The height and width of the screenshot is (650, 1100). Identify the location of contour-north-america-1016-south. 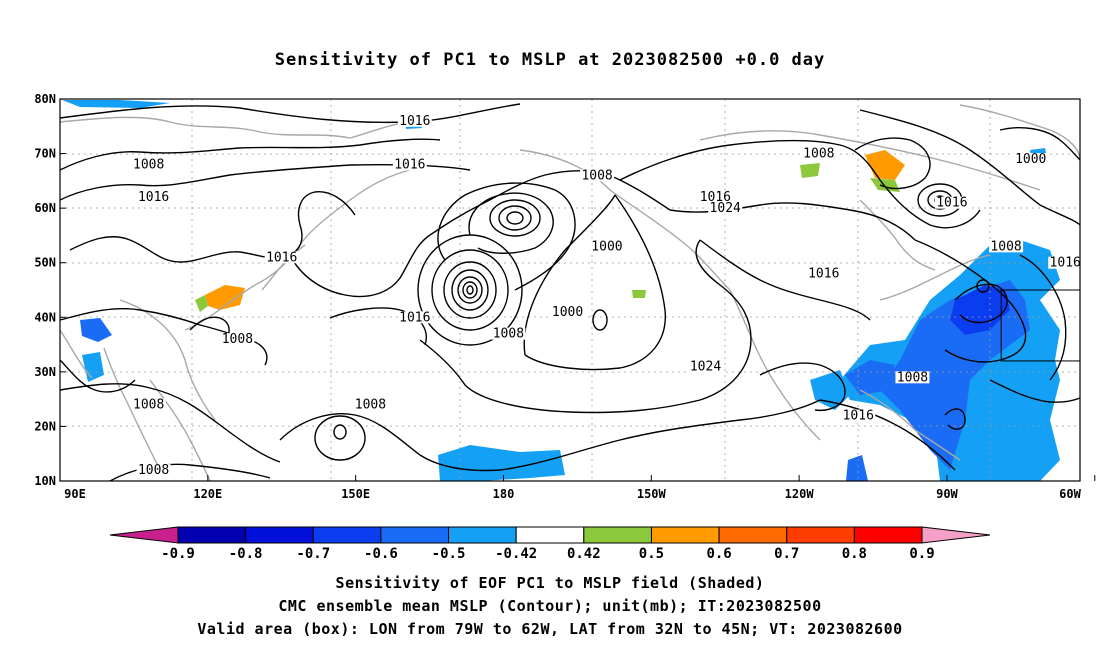
(785, 280).